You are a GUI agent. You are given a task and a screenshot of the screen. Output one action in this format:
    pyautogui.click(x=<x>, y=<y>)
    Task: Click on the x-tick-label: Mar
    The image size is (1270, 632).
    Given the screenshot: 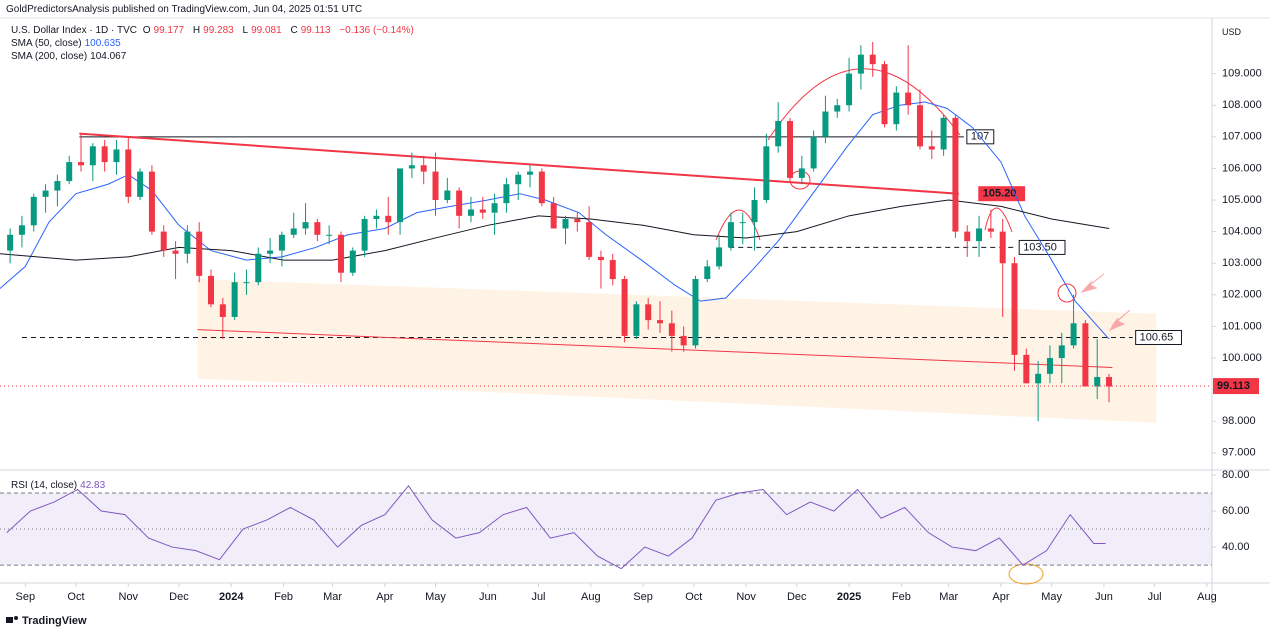 What is the action you would take?
    pyautogui.click(x=948, y=597)
    